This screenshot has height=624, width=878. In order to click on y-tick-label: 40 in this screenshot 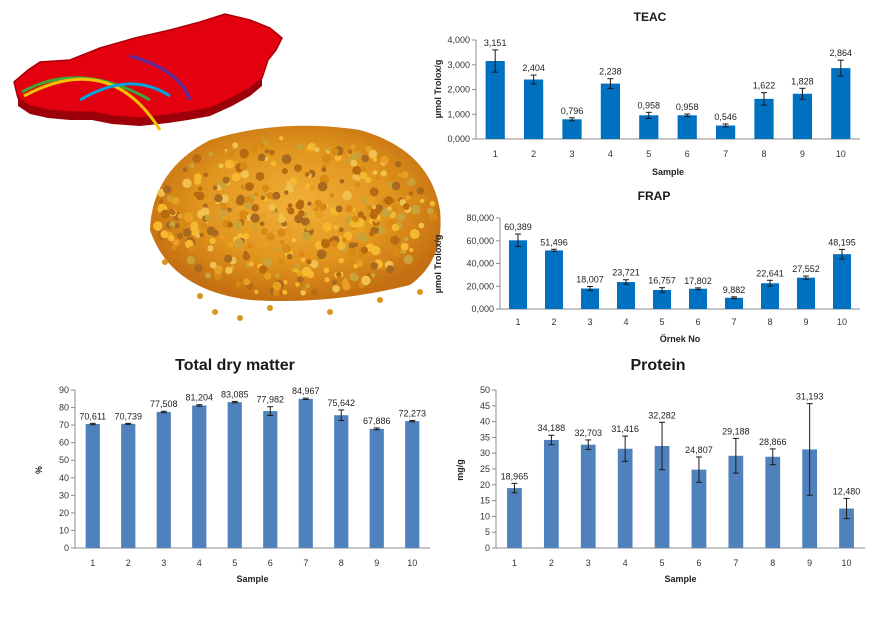, I will do `click(64, 478)`.